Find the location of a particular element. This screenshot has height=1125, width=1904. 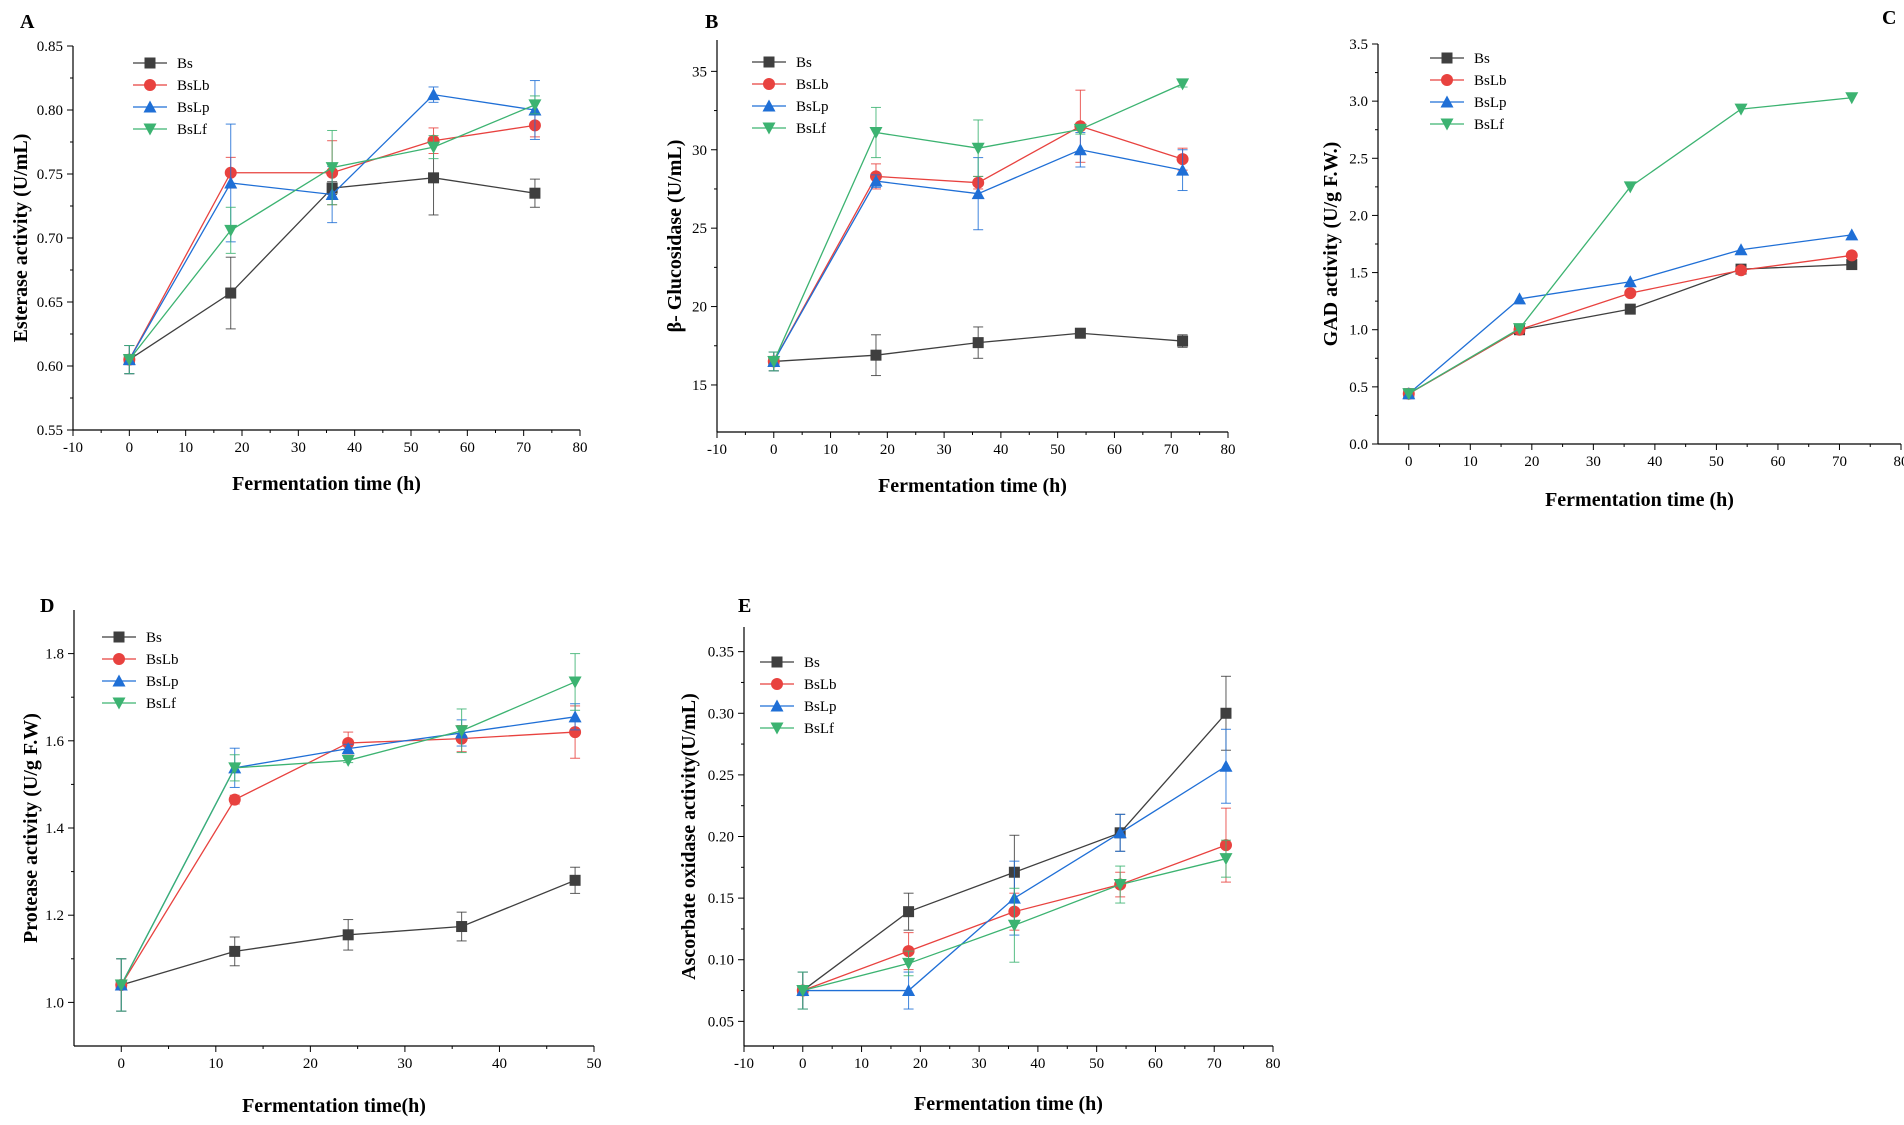

x-tick-label: -10 is located at coordinates (744, 1064).